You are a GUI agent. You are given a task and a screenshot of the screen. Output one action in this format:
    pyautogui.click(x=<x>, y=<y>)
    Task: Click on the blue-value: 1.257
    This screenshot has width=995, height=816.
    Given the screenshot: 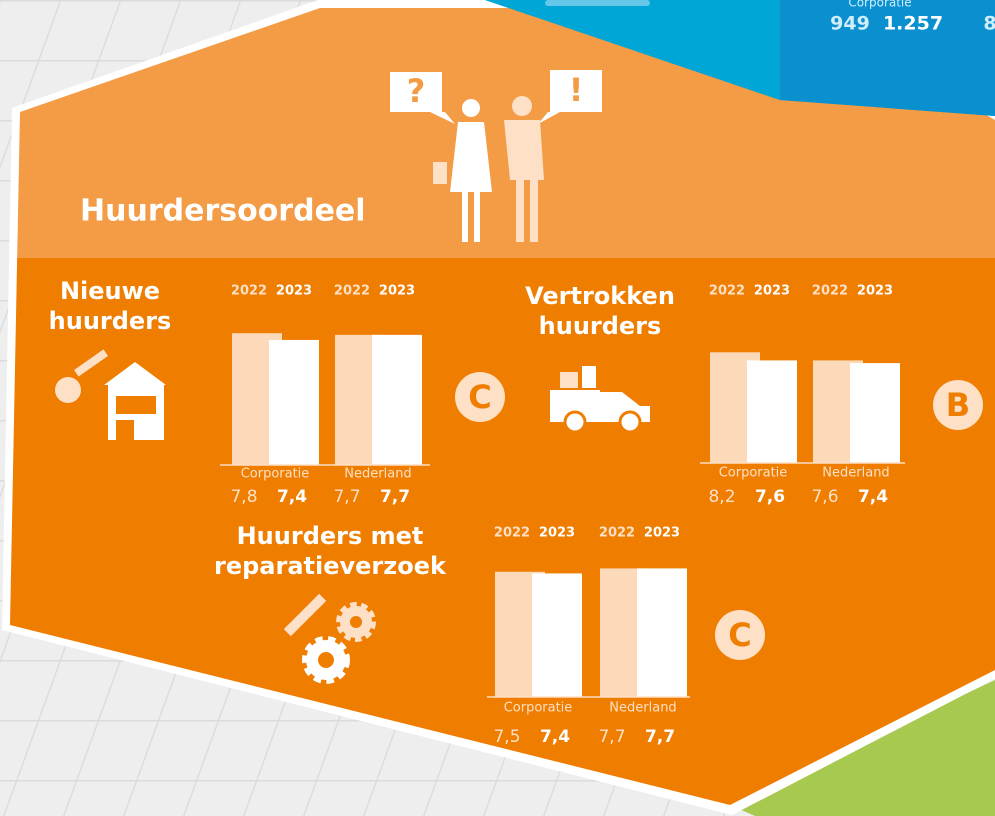 What is the action you would take?
    pyautogui.click(x=913, y=24)
    